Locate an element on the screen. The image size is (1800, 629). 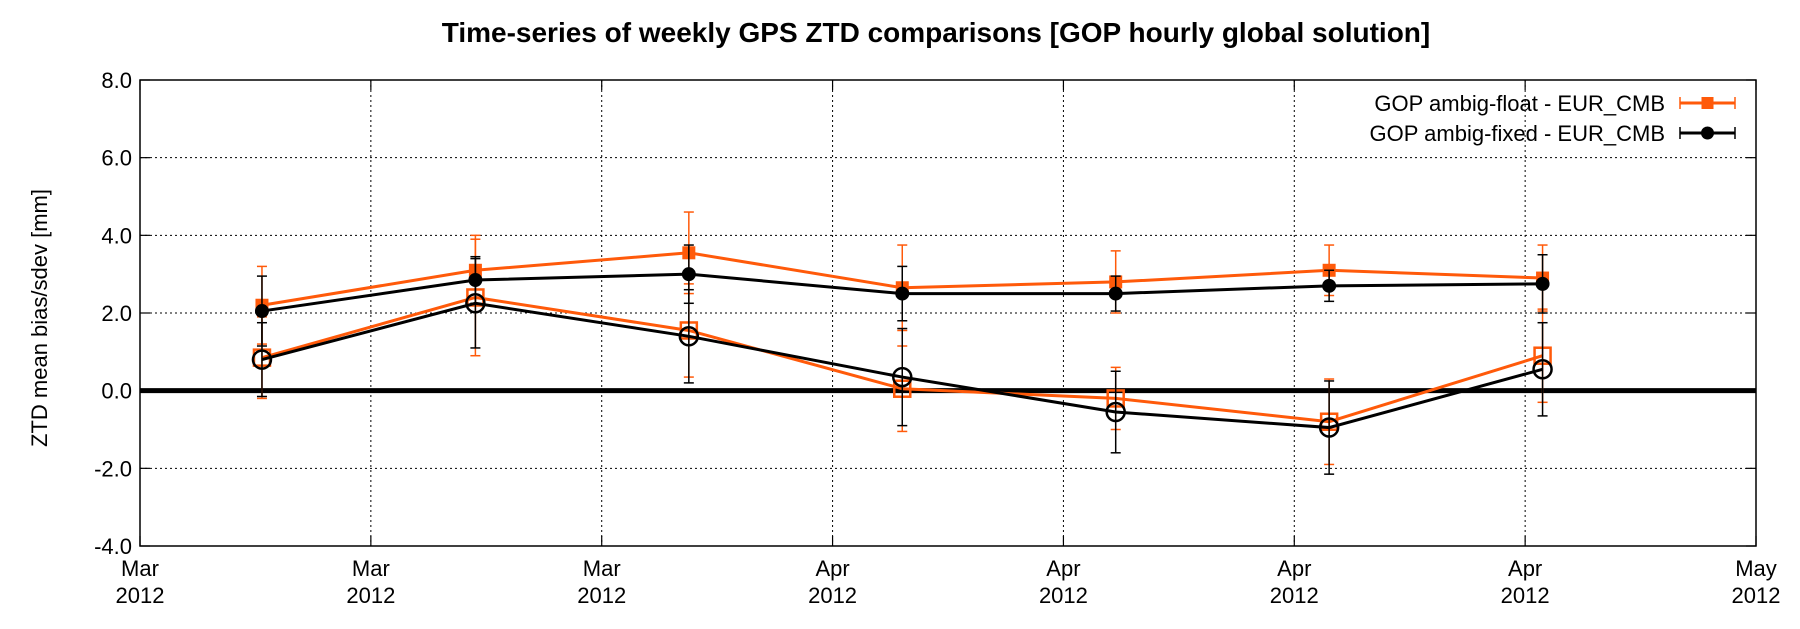
y-tick-label: 8.0 is located at coordinates (116, 80).